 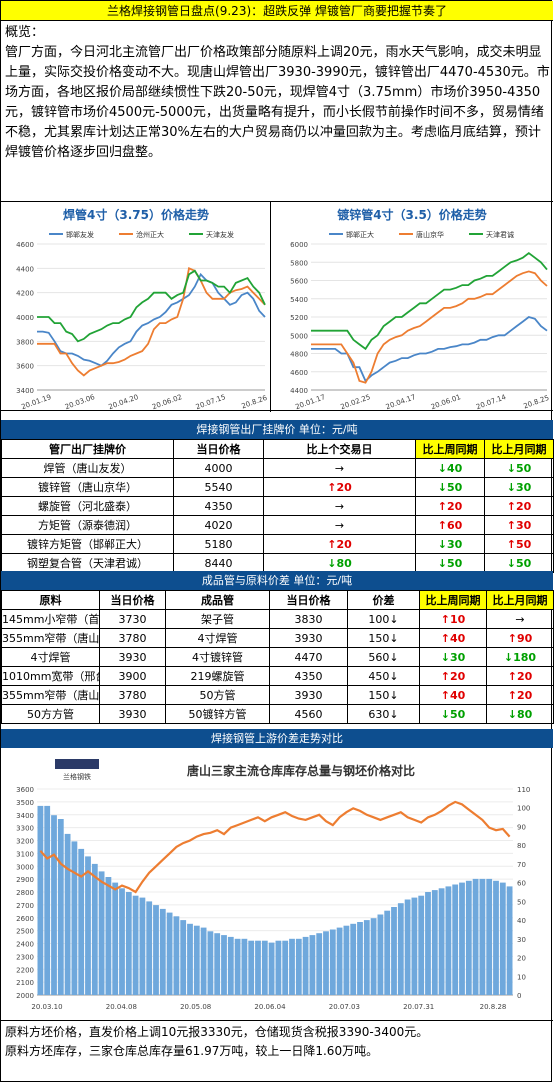 I want to click on y-right-tick-label: 20, so click(x=521, y=959).